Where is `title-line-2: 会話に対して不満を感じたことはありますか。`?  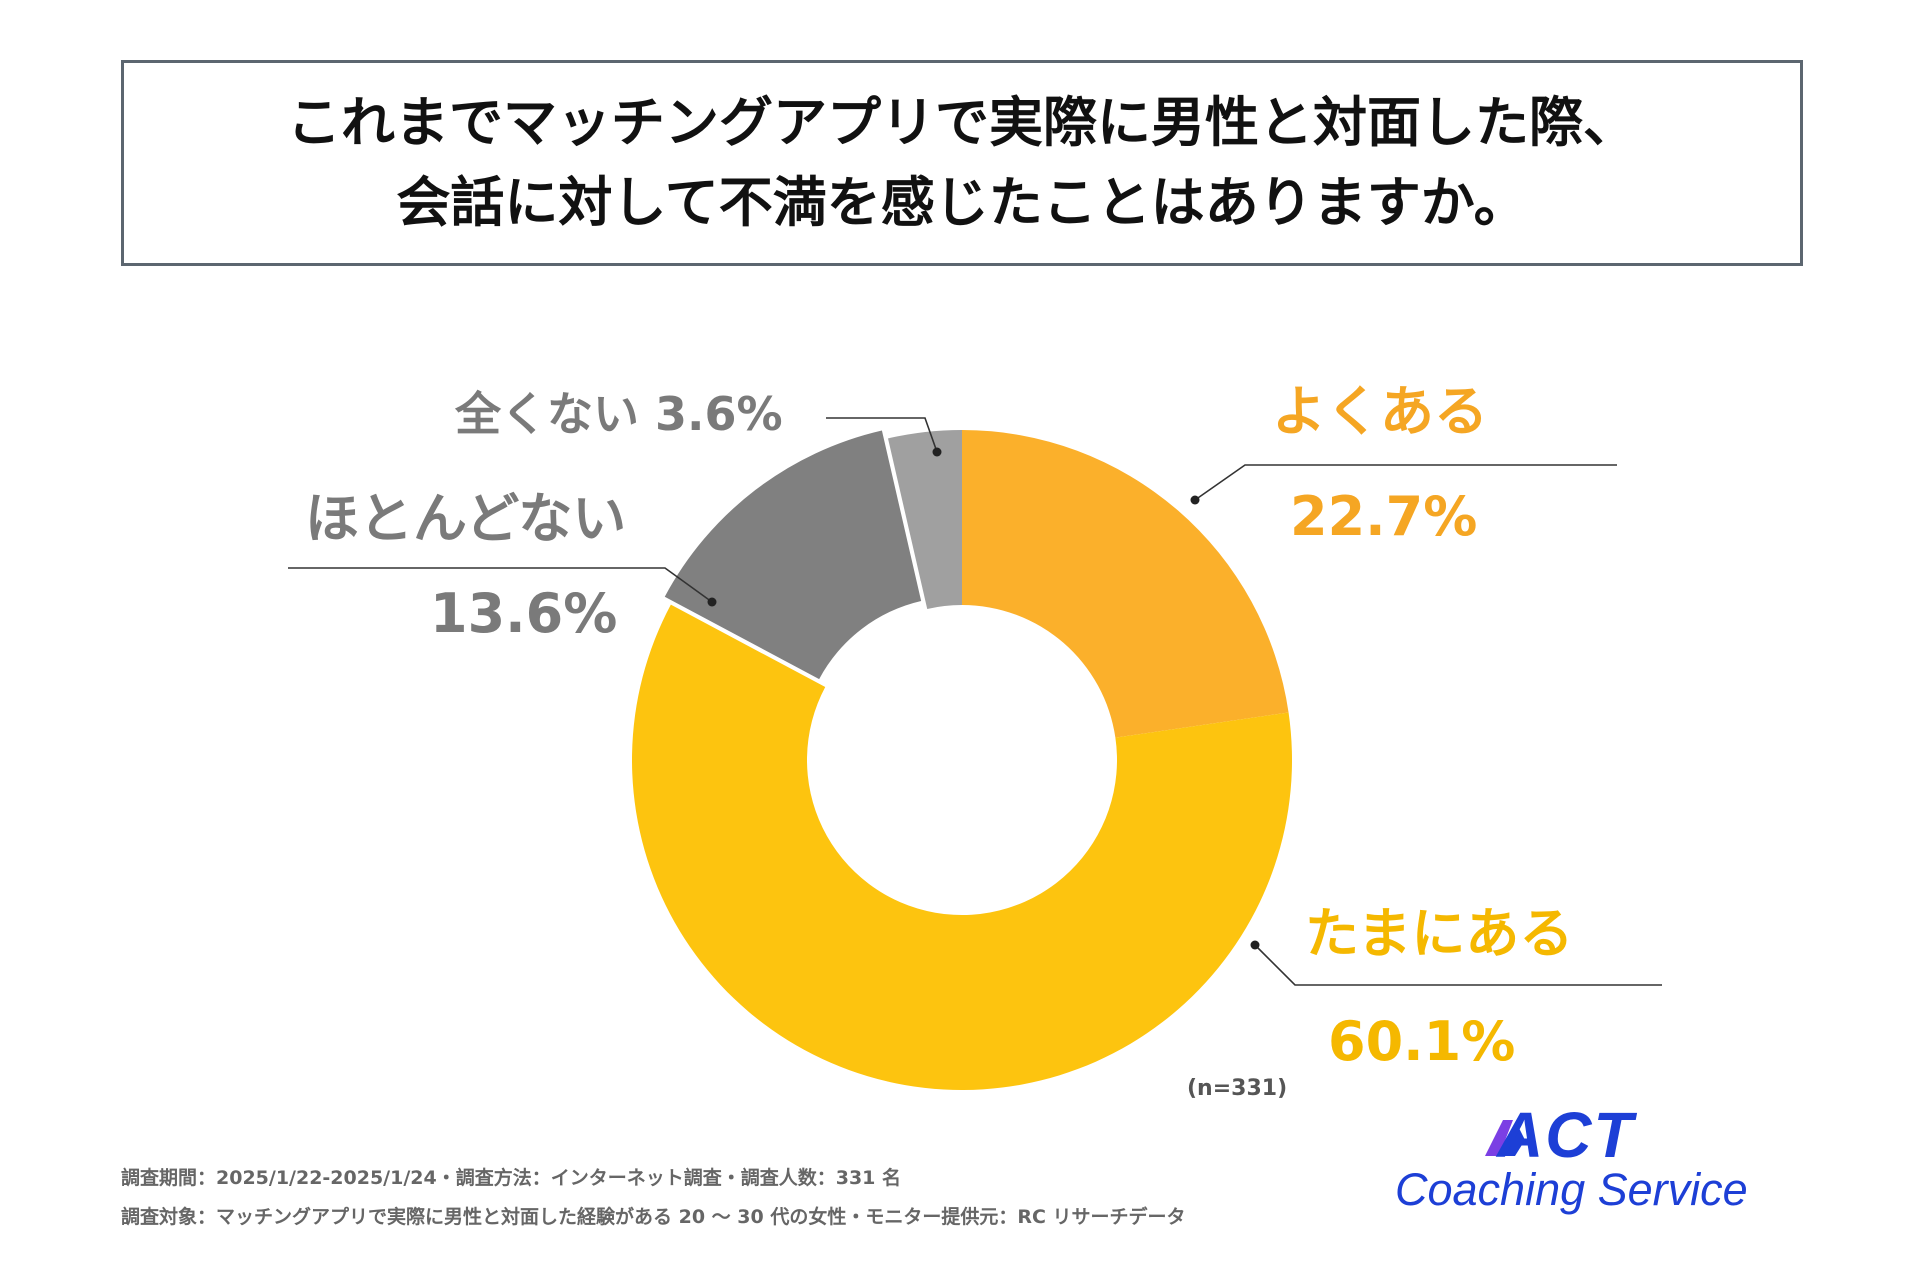
title-line-2: 会話に対して不満を感じたことはありますか。 is located at coordinates (962, 202).